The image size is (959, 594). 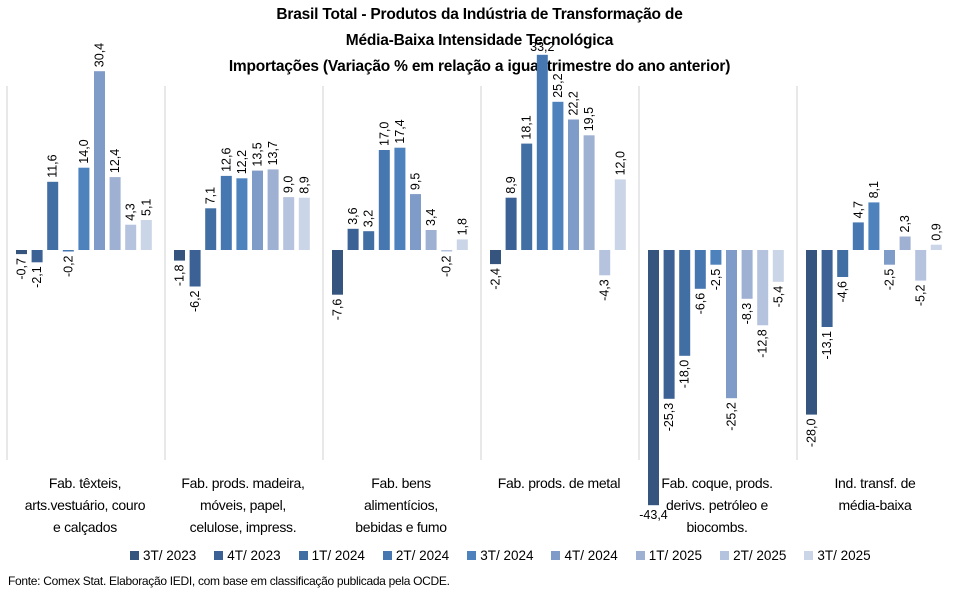 What do you see at coordinates (875, 494) in the screenshot?
I see `category-label: Ind. transf. de média-baixa` at bounding box center [875, 494].